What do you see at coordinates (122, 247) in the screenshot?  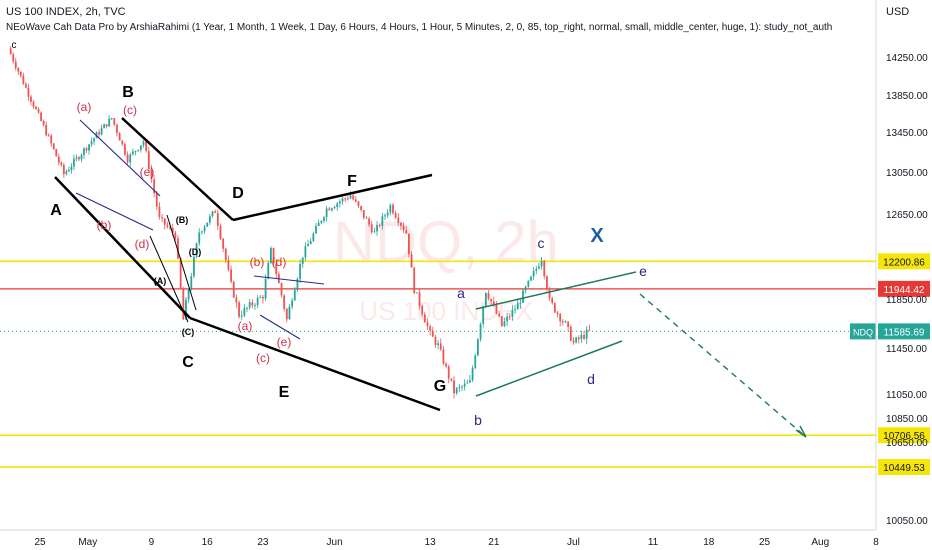 I see `channel-lower-left` at bounding box center [122, 247].